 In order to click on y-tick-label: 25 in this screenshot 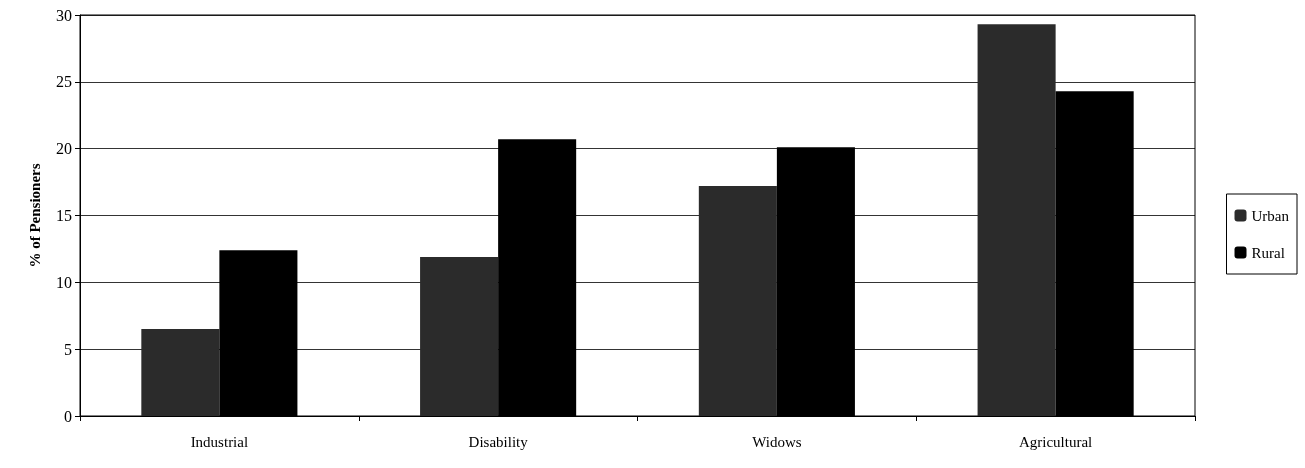, I will do `click(64, 82)`.